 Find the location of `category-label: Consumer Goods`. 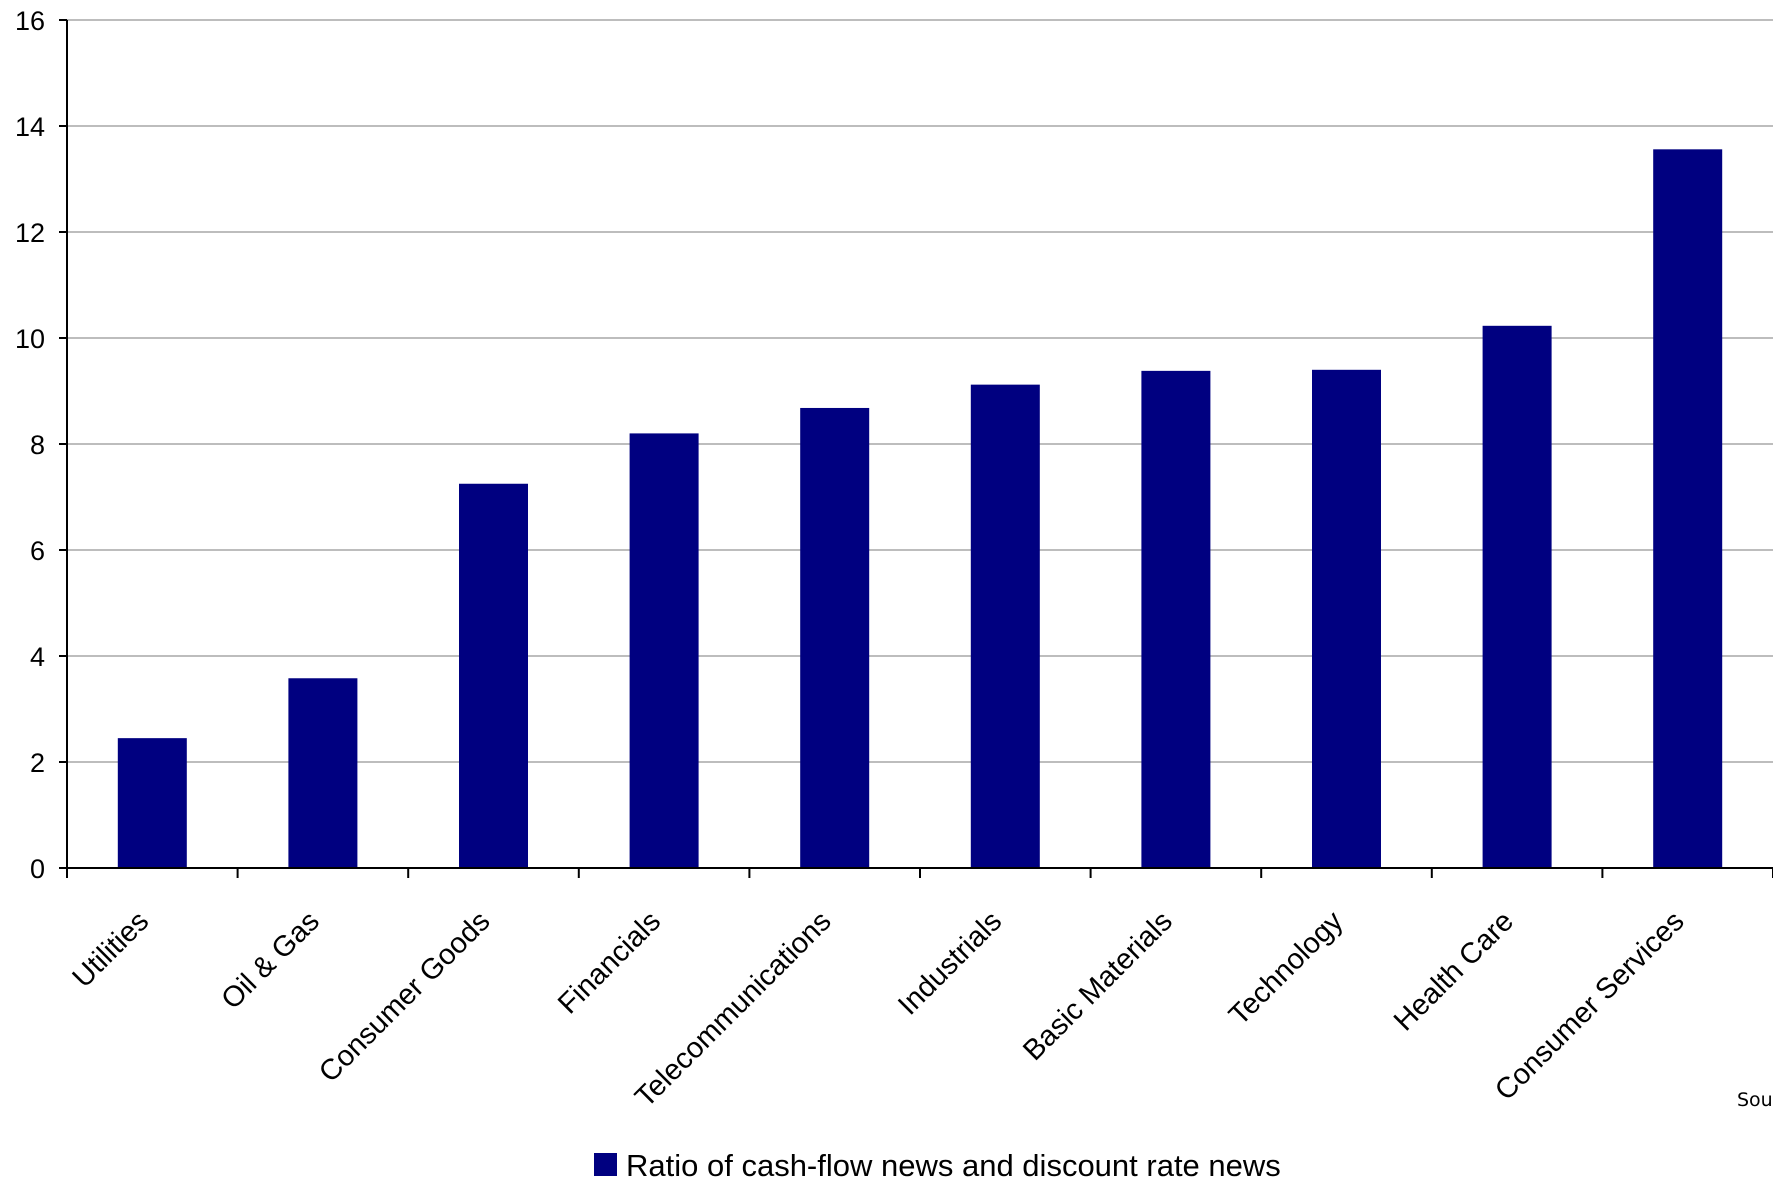

category-label: Consumer Goods is located at coordinates (404, 996).